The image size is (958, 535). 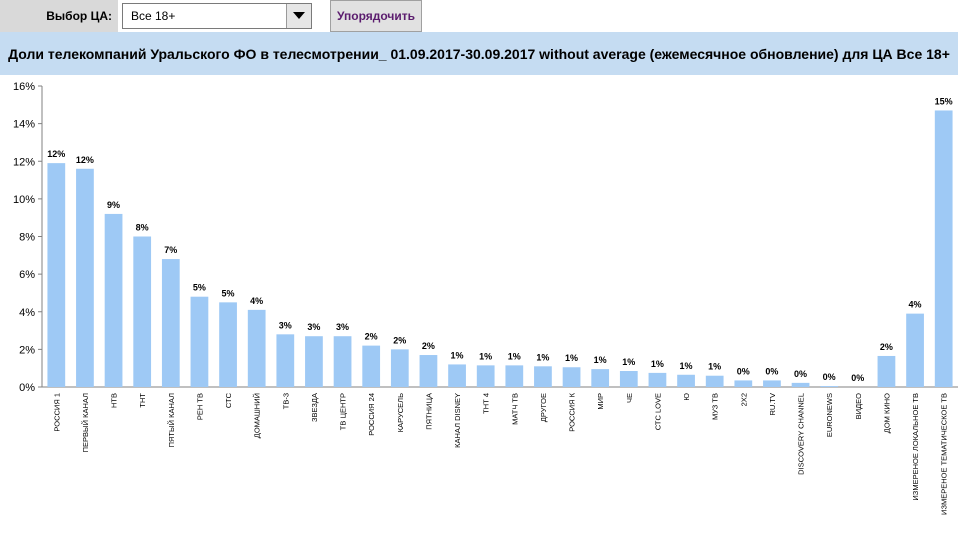 What do you see at coordinates (27, 275) in the screenshot?
I see `y-tick-label: 6%` at bounding box center [27, 275].